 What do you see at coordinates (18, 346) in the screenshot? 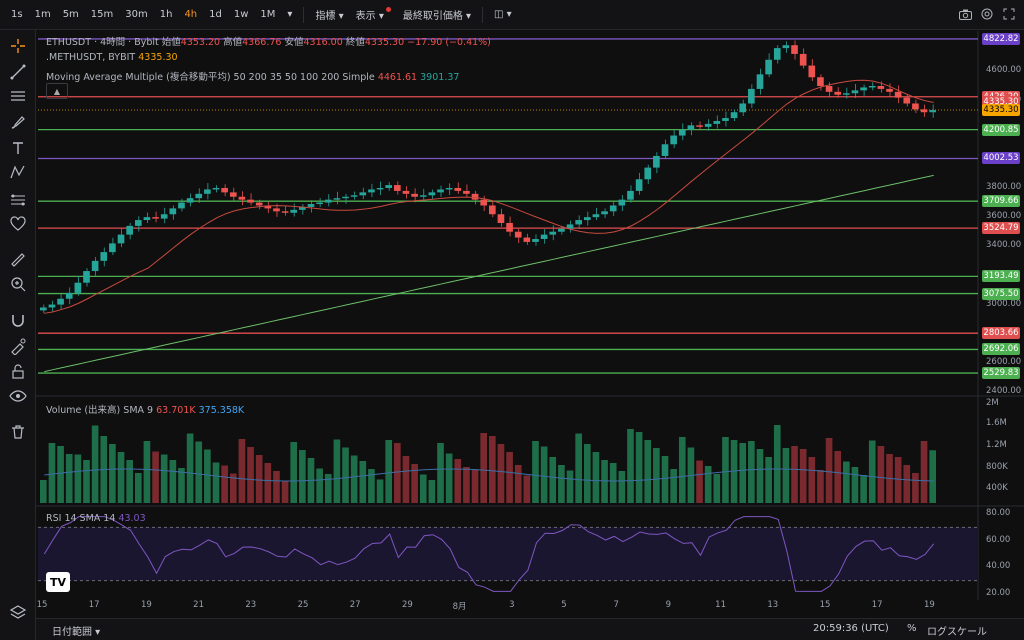
I see `lock-drawing-icon` at bounding box center [18, 346].